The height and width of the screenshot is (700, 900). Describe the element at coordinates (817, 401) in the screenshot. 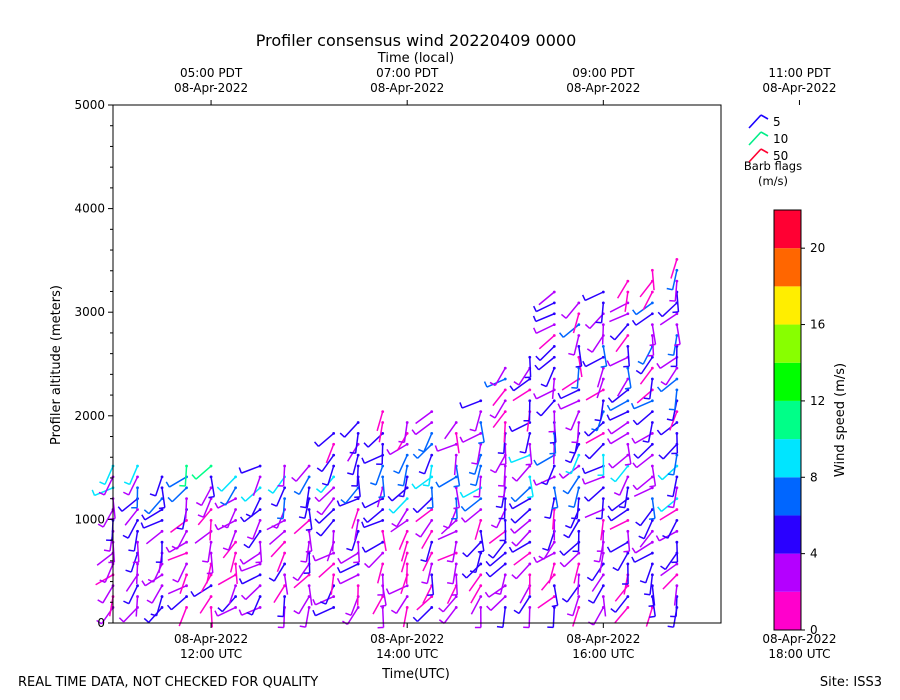

I see `colorbar-tick-label: 12` at that location.